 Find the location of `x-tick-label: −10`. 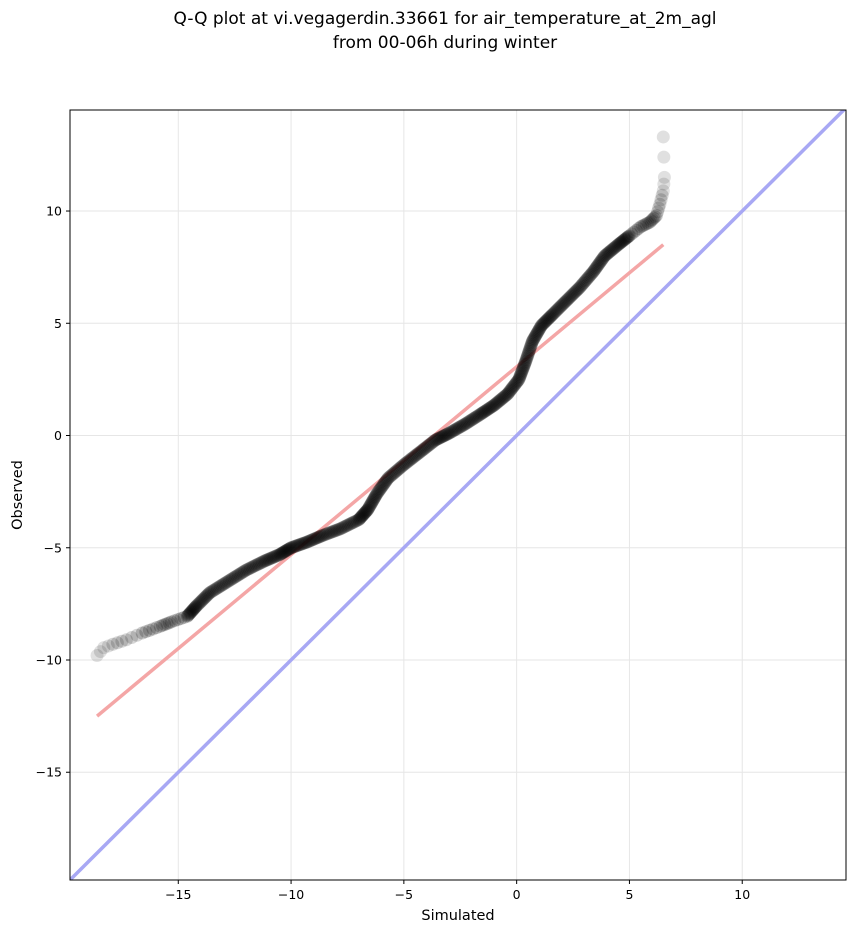

x-tick-label: −10 is located at coordinates (291, 894).